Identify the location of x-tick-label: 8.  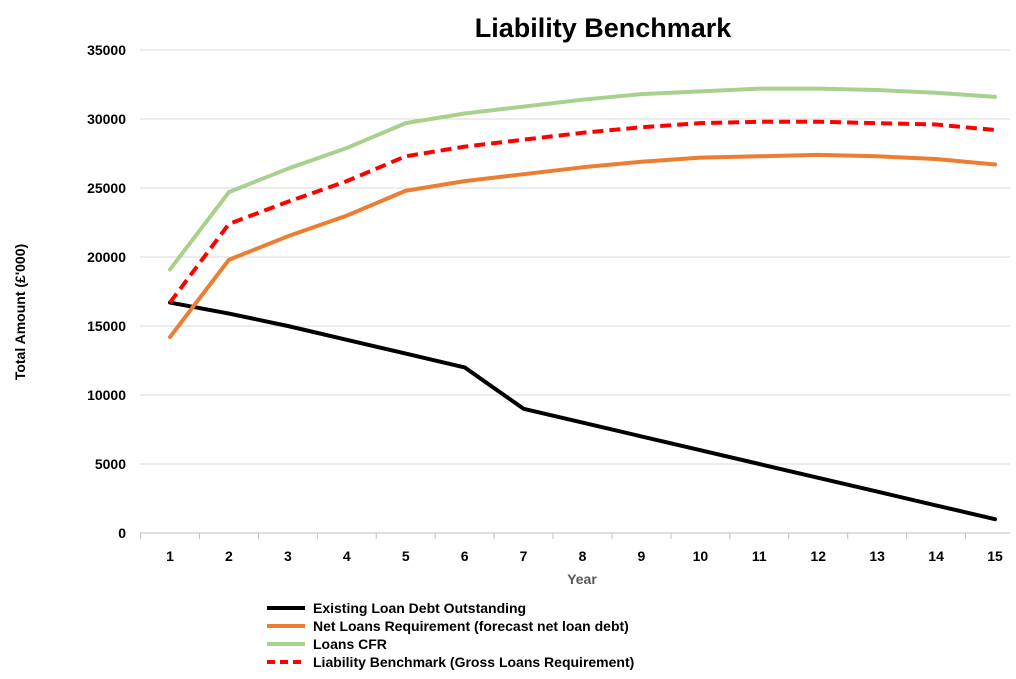
(583, 556).